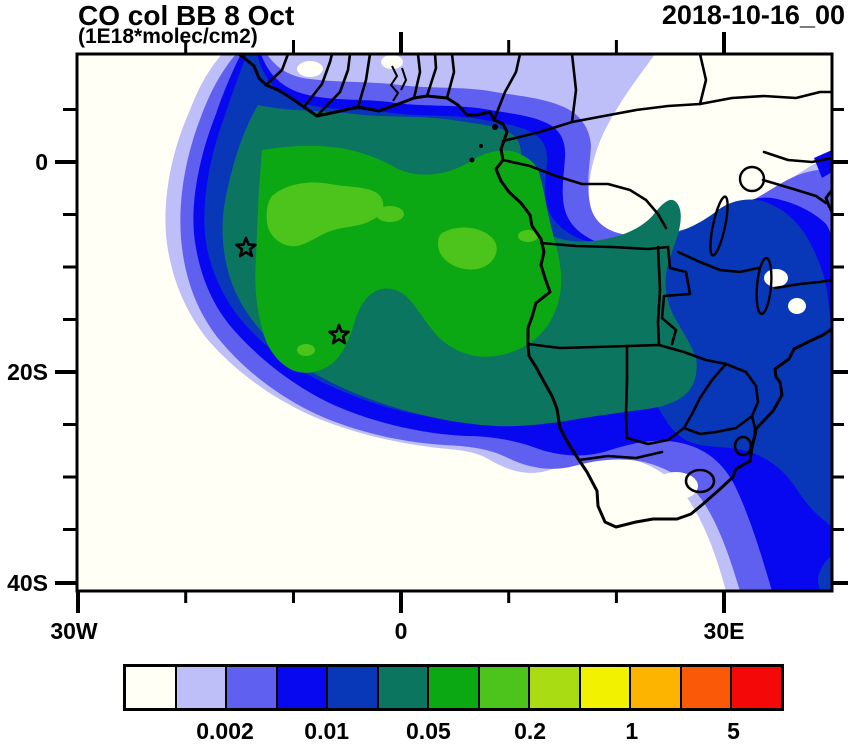 The width and height of the screenshot is (850, 747). I want to click on border-tanzania-zambia, so click(718, 262).